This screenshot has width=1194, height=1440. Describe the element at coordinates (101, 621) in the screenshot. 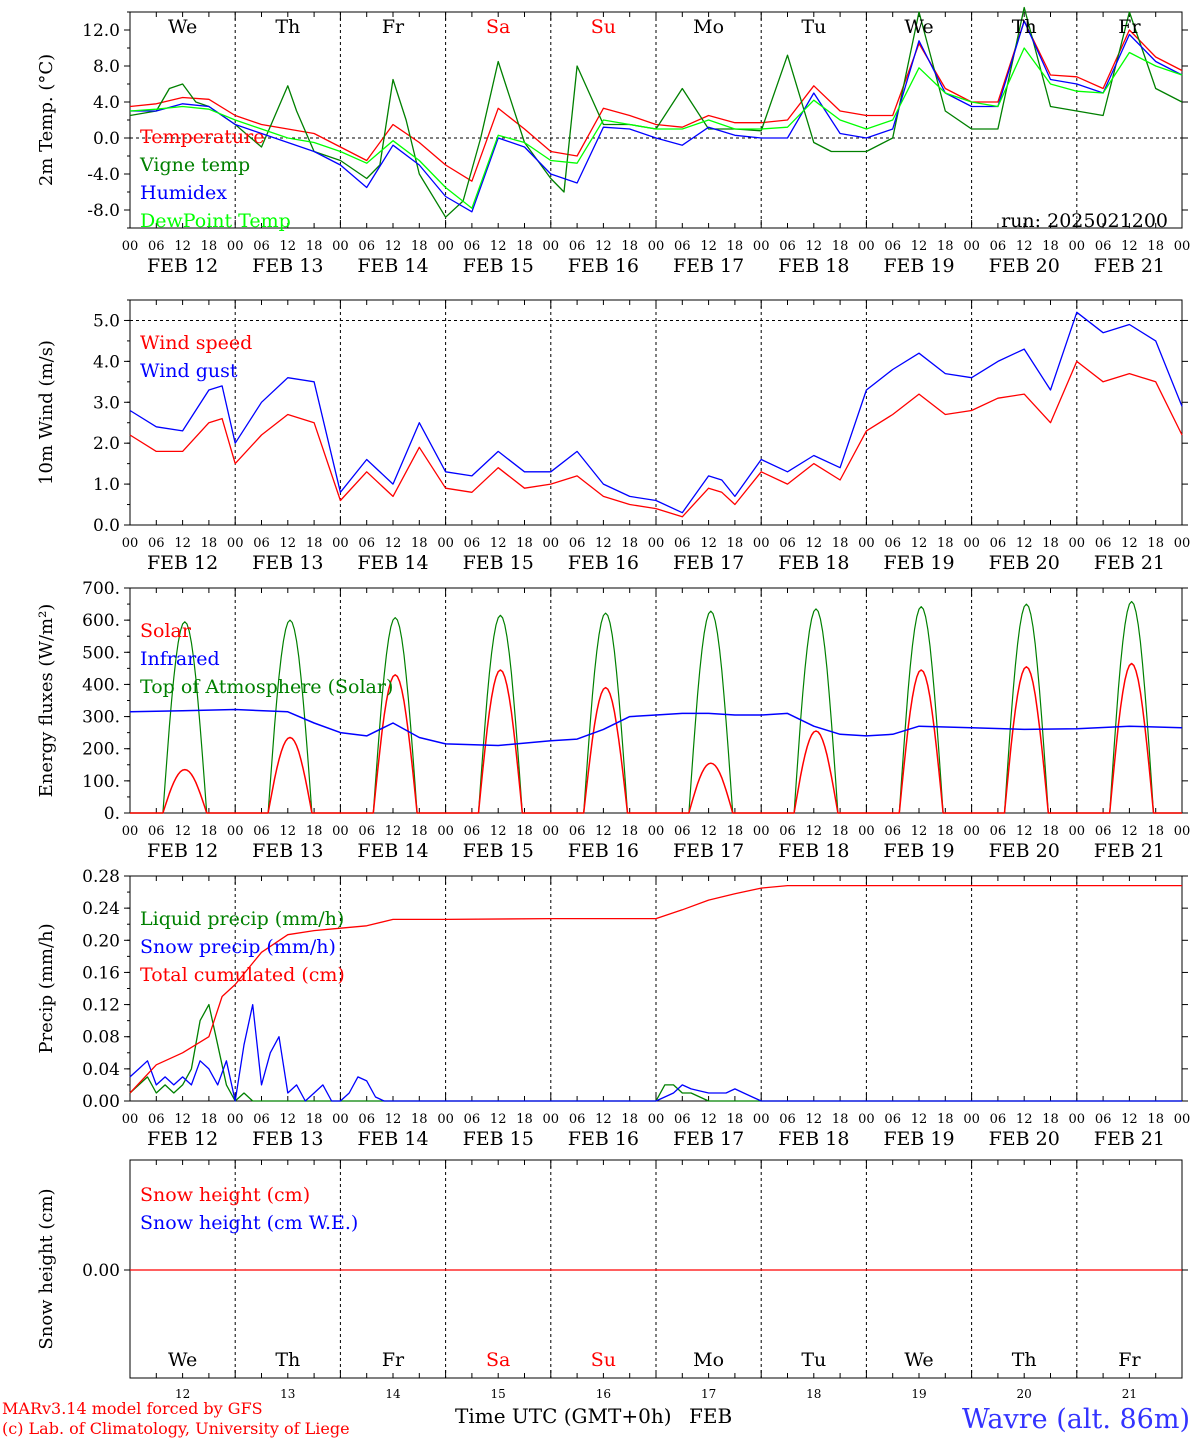

I see `y-tick-label: 600.` at that location.